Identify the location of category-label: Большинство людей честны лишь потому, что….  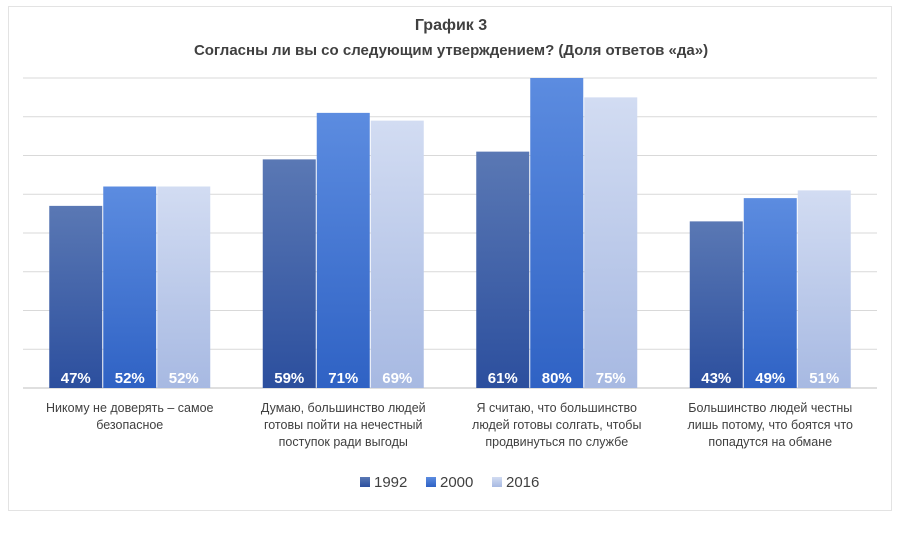
(771, 425).